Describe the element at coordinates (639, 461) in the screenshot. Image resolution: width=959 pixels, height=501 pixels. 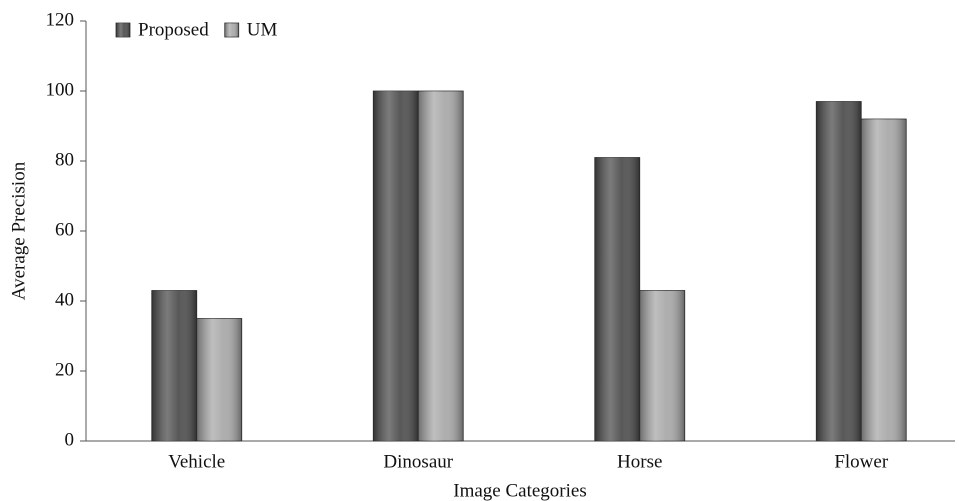
I see `x-tick-label: Horse` at that location.